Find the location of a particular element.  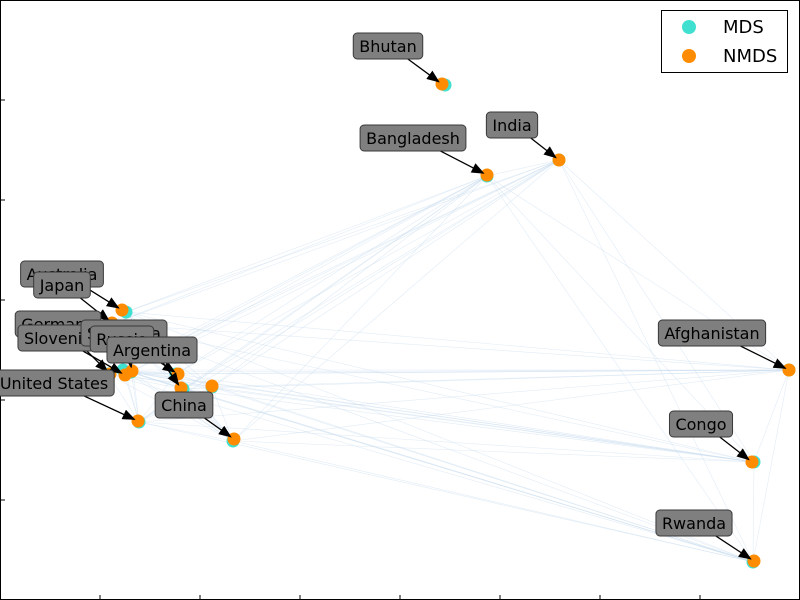

annotation-label: Argentina is located at coordinates (152, 350).